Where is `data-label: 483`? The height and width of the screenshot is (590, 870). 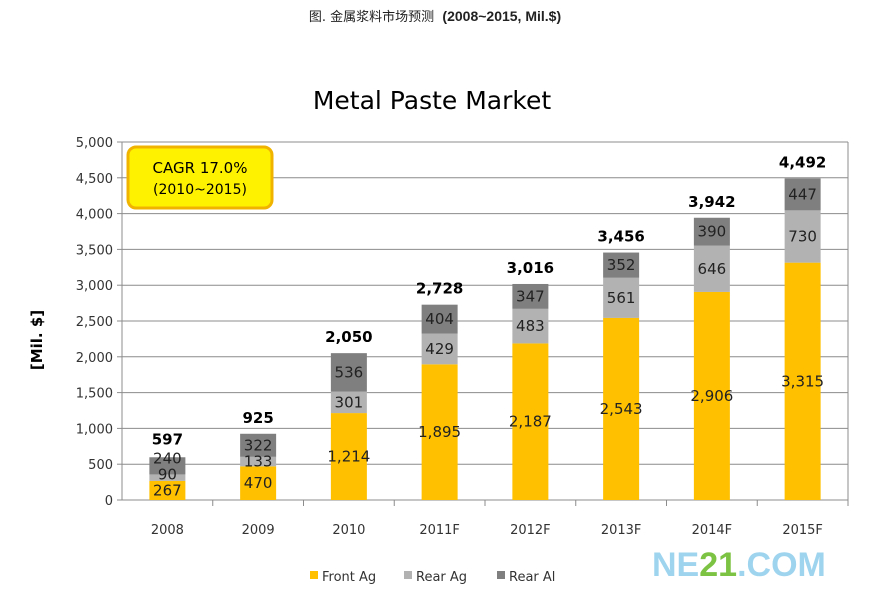
data-label: 483 is located at coordinates (530, 326).